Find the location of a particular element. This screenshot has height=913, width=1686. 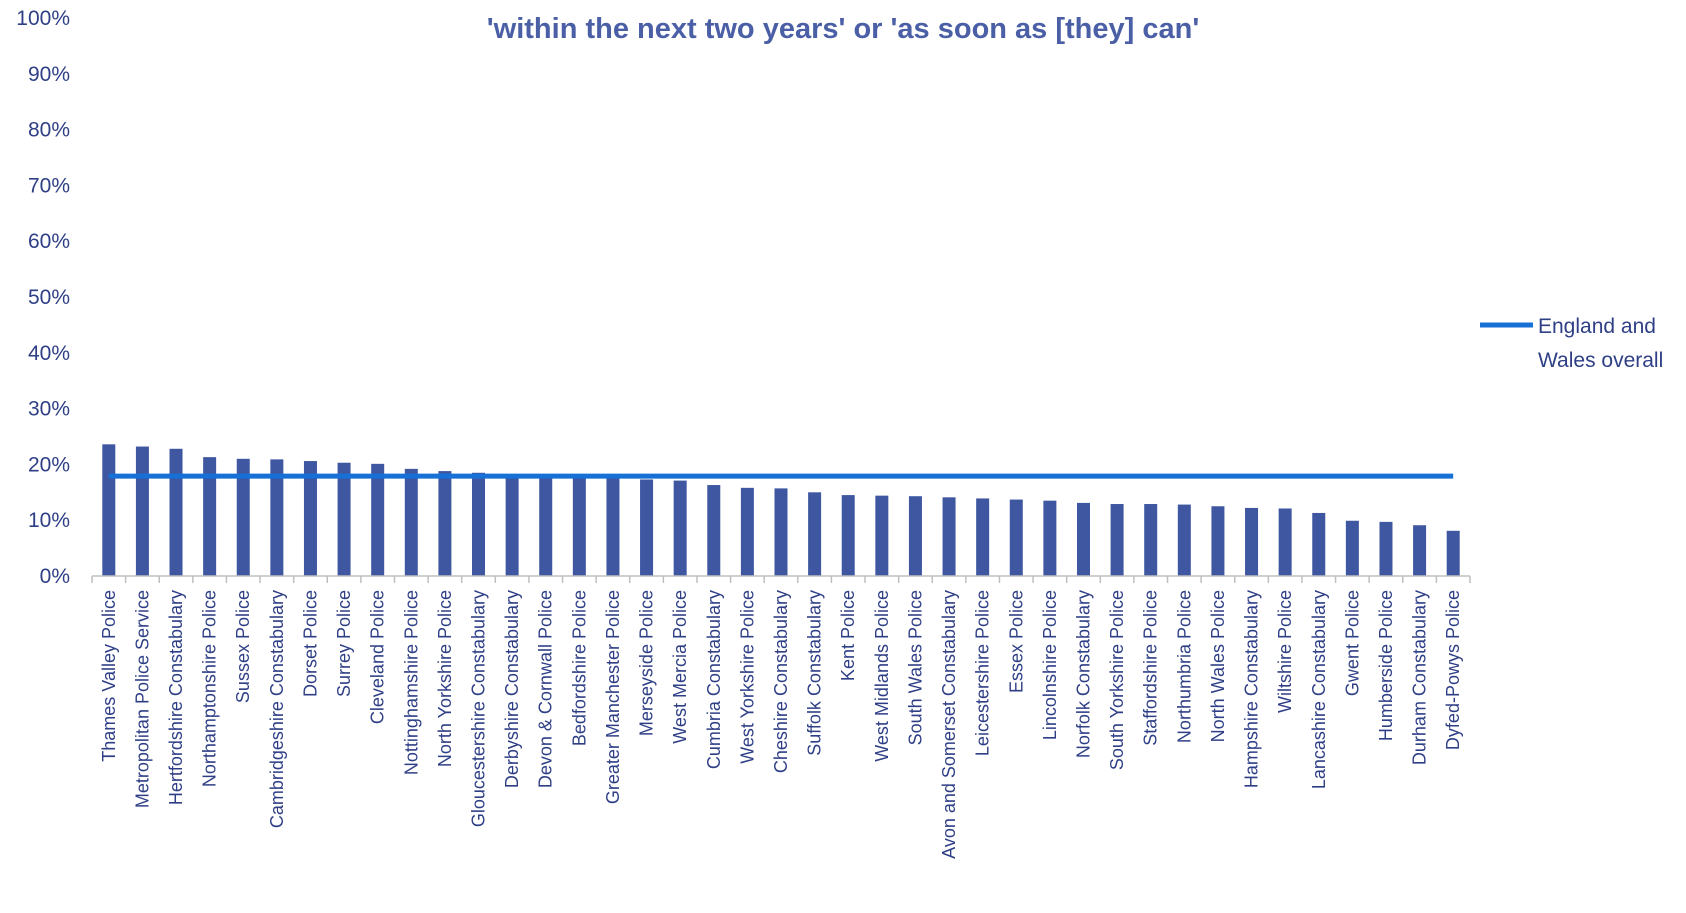

x-category-label: Suffolk Constabulary is located at coordinates (815, 673).